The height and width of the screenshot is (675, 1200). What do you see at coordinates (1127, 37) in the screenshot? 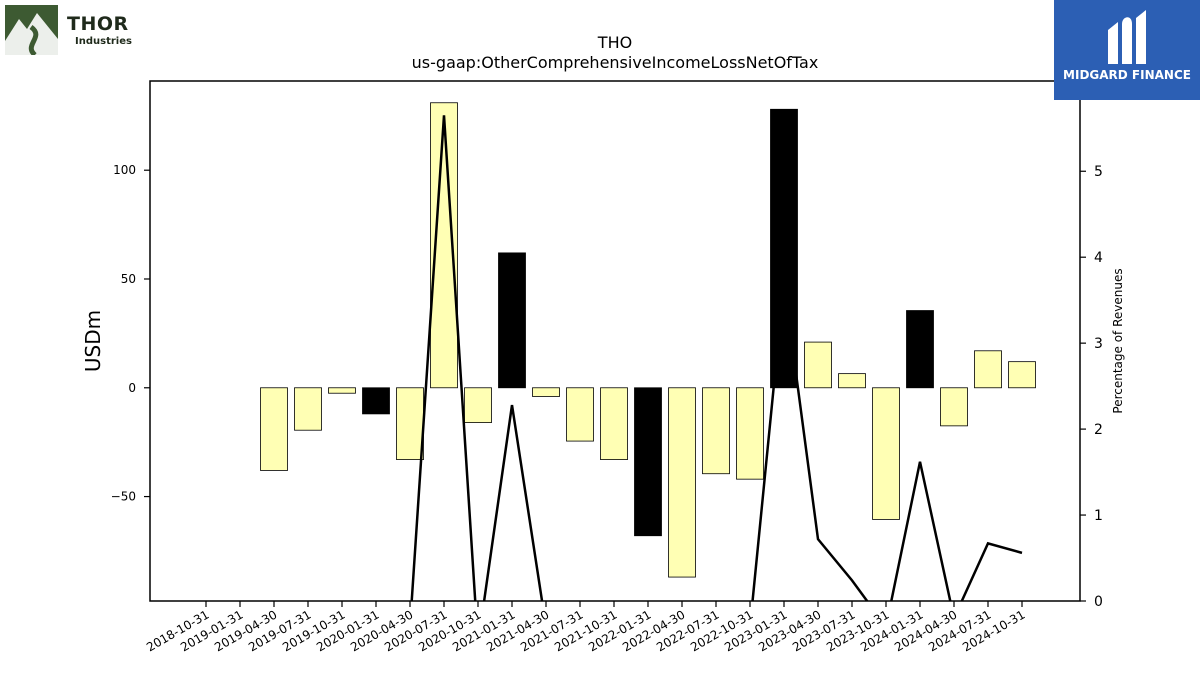
I see `midgard-emblem-icon` at bounding box center [1127, 37].